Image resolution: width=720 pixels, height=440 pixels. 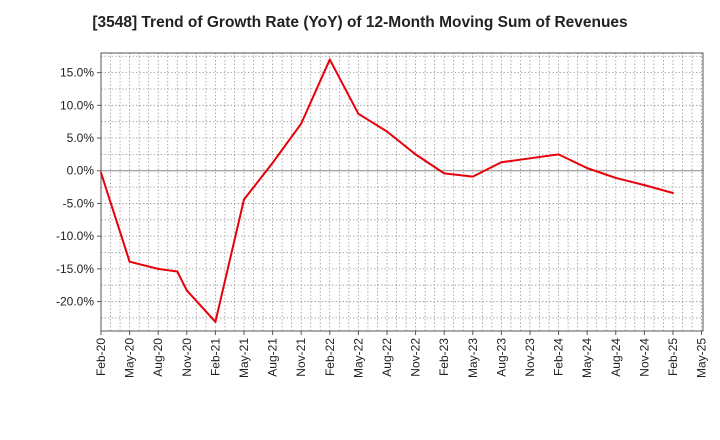 I want to click on x-tick-label: May-20, so click(x=130, y=358).